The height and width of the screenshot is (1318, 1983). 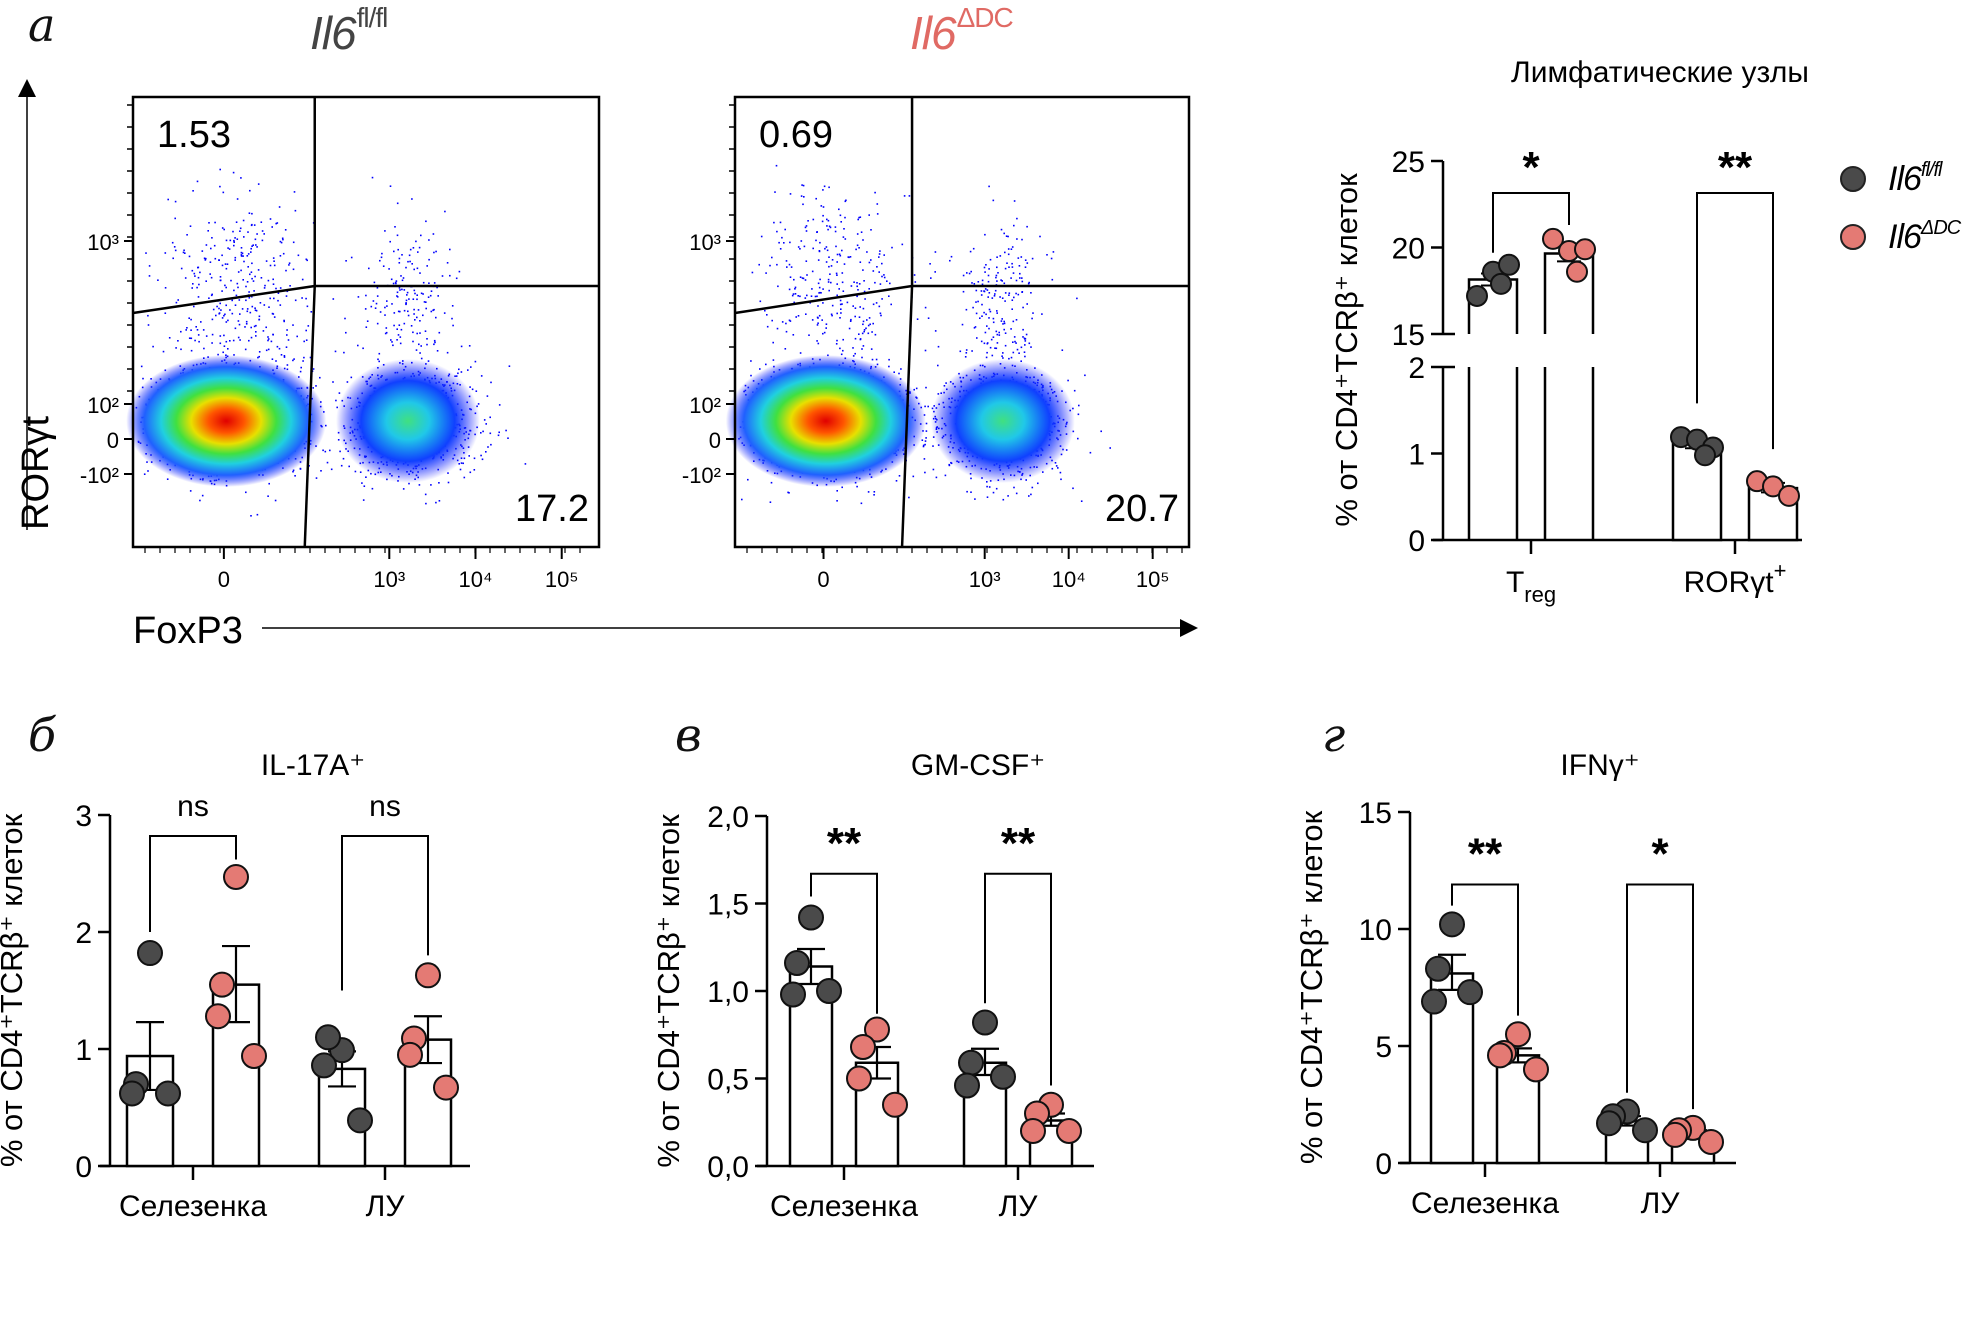 What do you see at coordinates (372, 17) in the screenshot?
I see `flow-title-wt-sup: fl/fl` at bounding box center [372, 17].